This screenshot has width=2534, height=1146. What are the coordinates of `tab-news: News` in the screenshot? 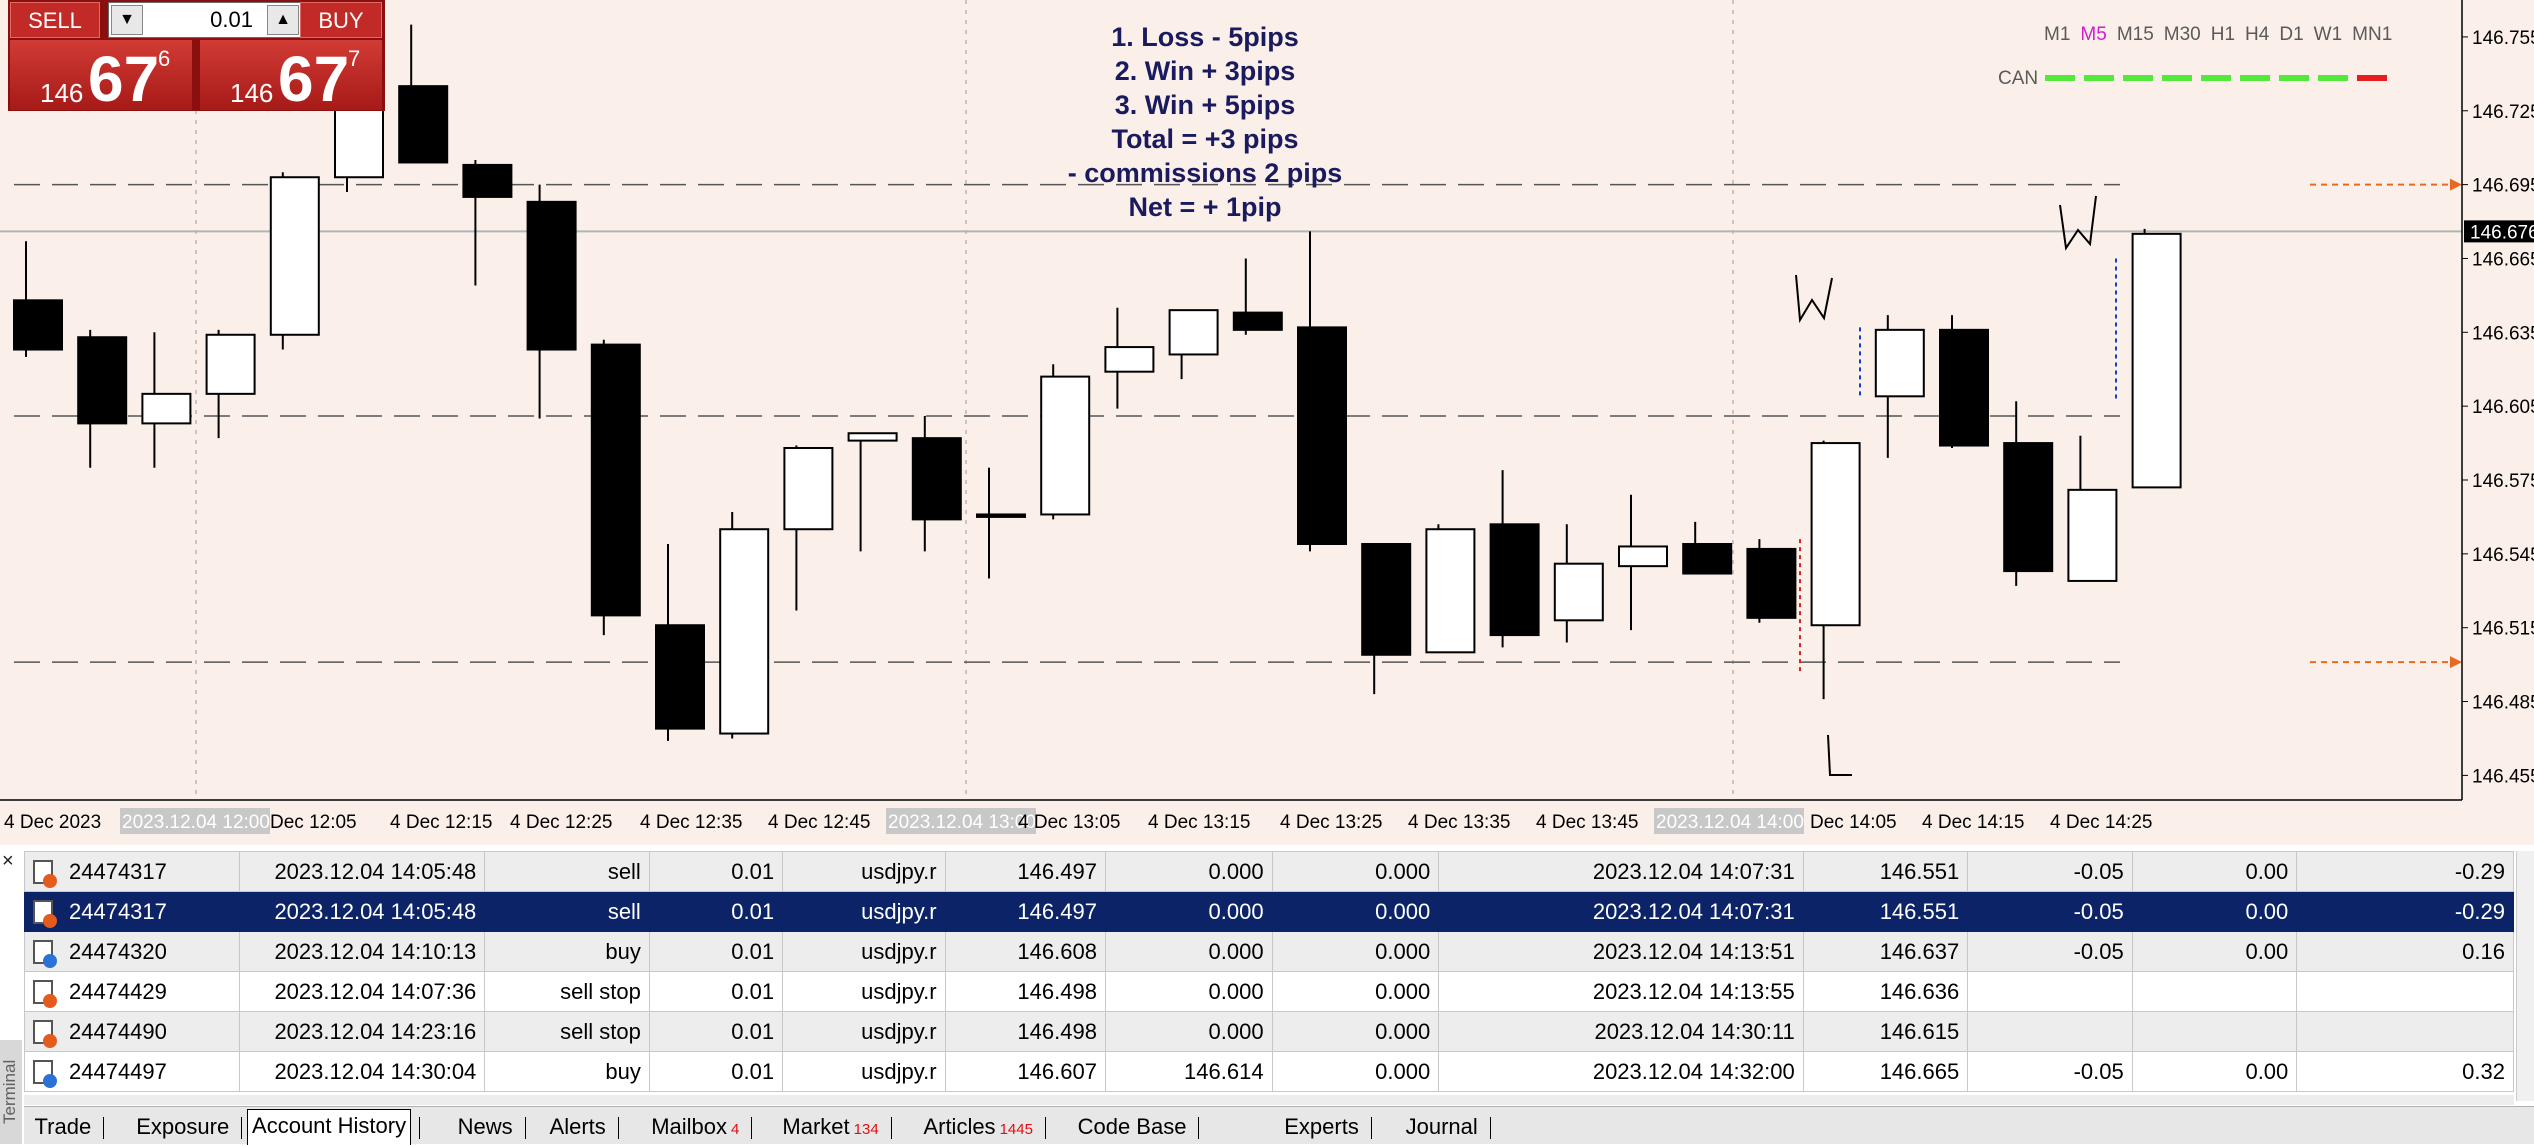 It's located at (485, 1127).